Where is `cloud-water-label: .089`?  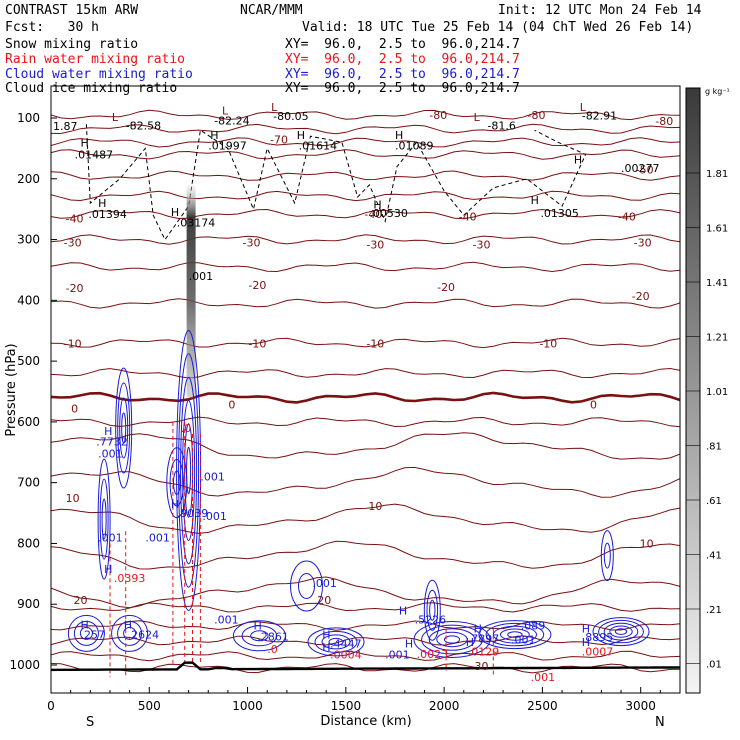 cloud-water-label: .089 is located at coordinates (533, 625).